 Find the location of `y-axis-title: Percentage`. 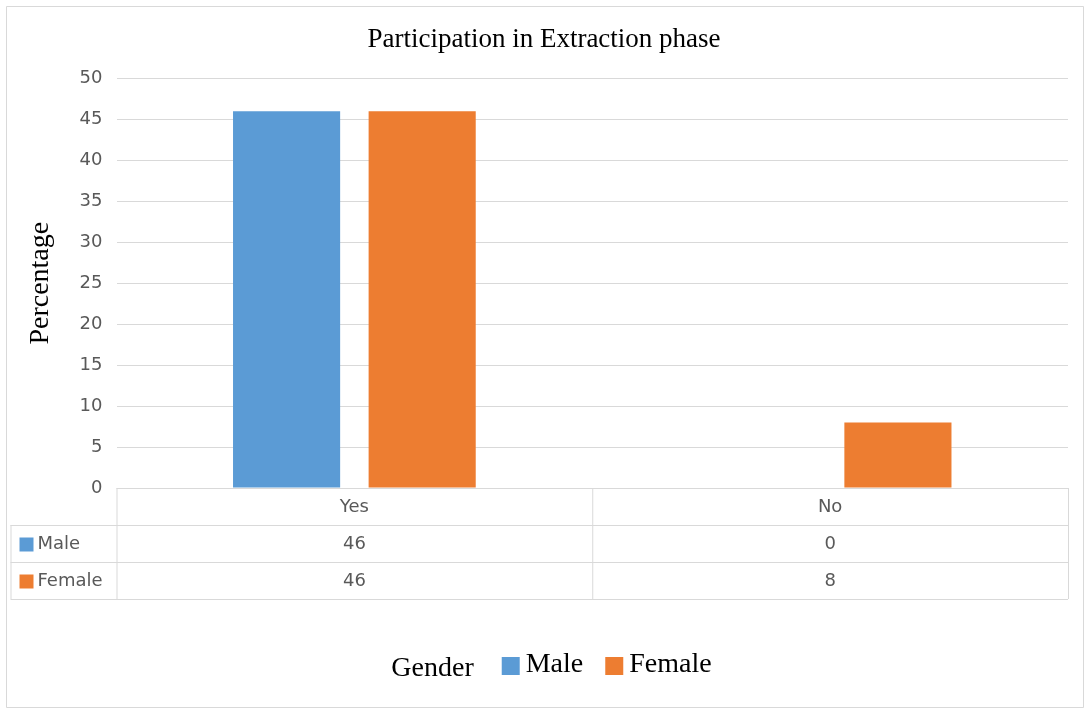

y-axis-title: Percentage is located at coordinates (39, 283).